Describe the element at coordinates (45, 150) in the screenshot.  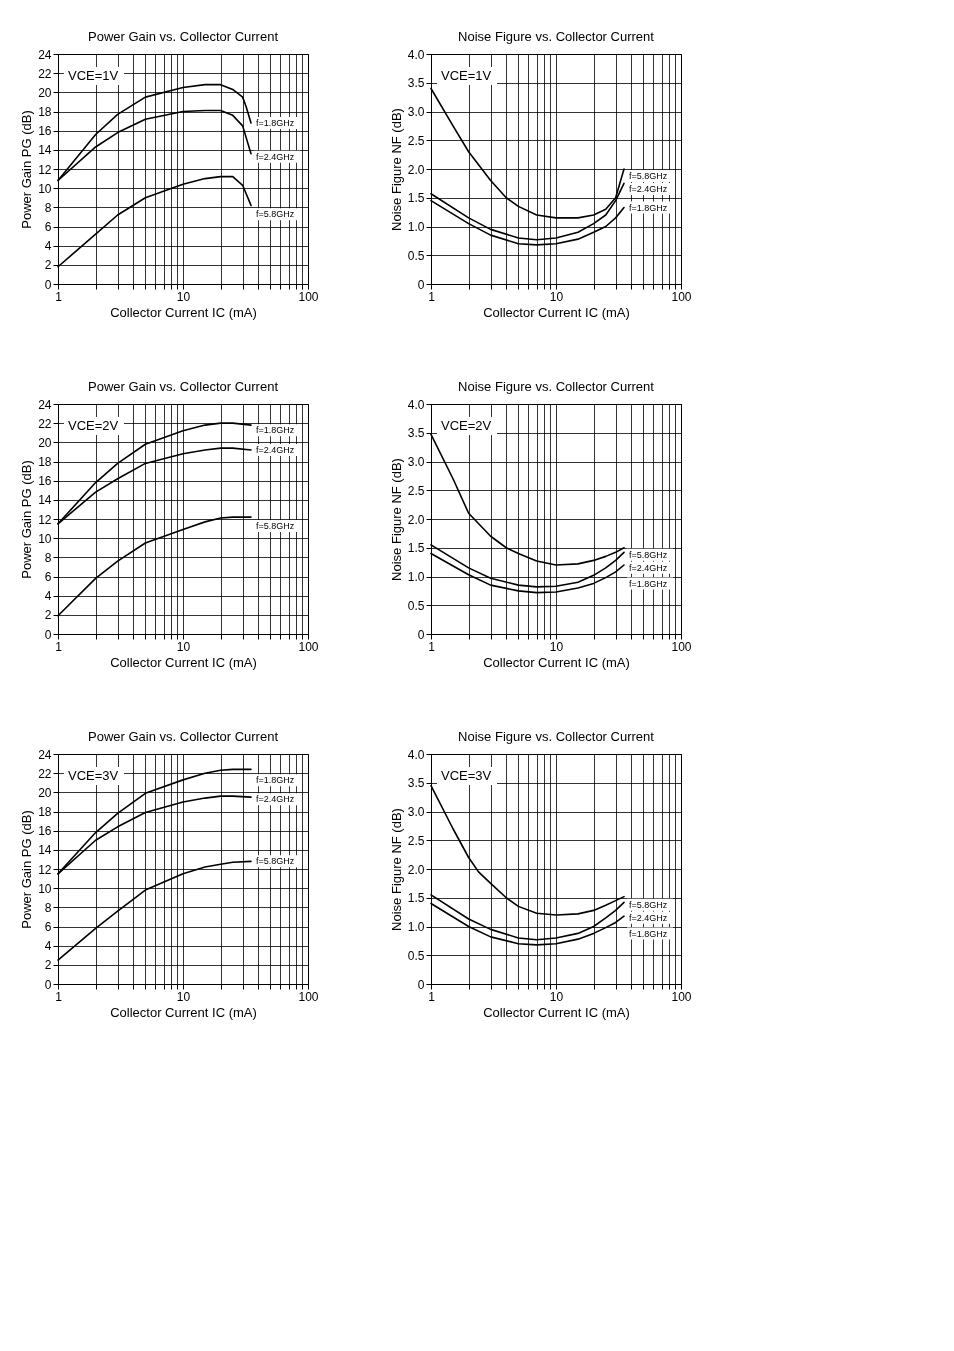
I see `y-tick-label: 14` at that location.